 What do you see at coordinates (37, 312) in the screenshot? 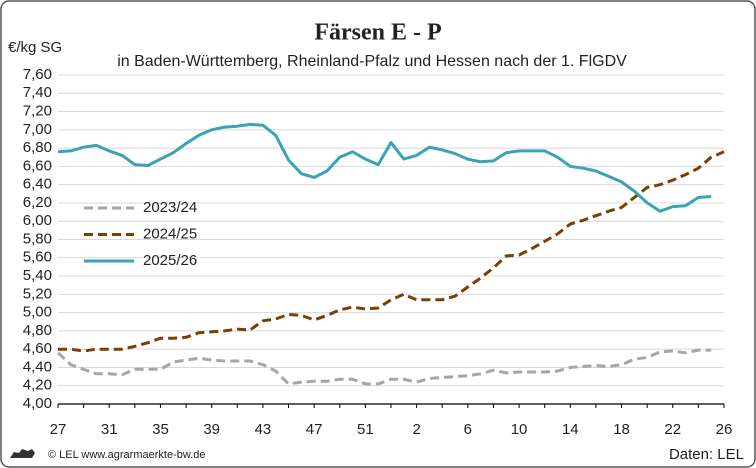
I see `y-tick-label: 5,00` at bounding box center [37, 312].